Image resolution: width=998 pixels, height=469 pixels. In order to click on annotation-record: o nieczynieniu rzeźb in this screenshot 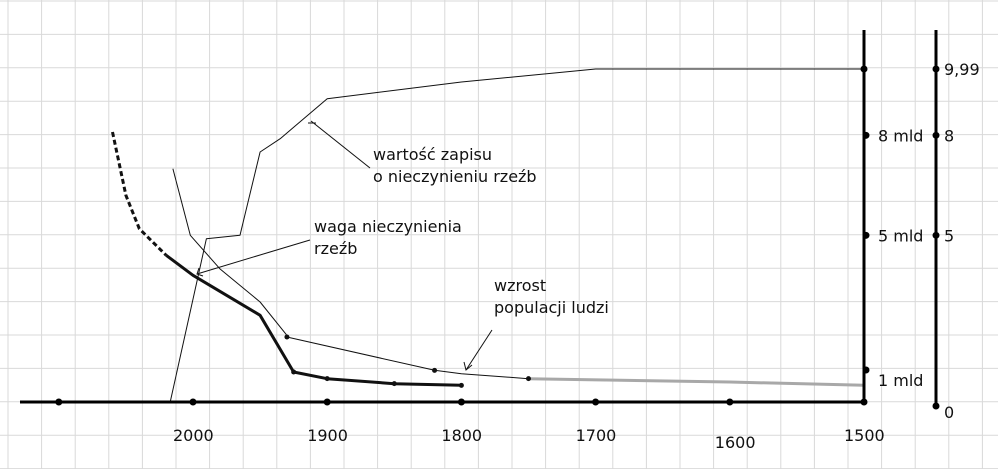, I will do `click(455, 176)`.